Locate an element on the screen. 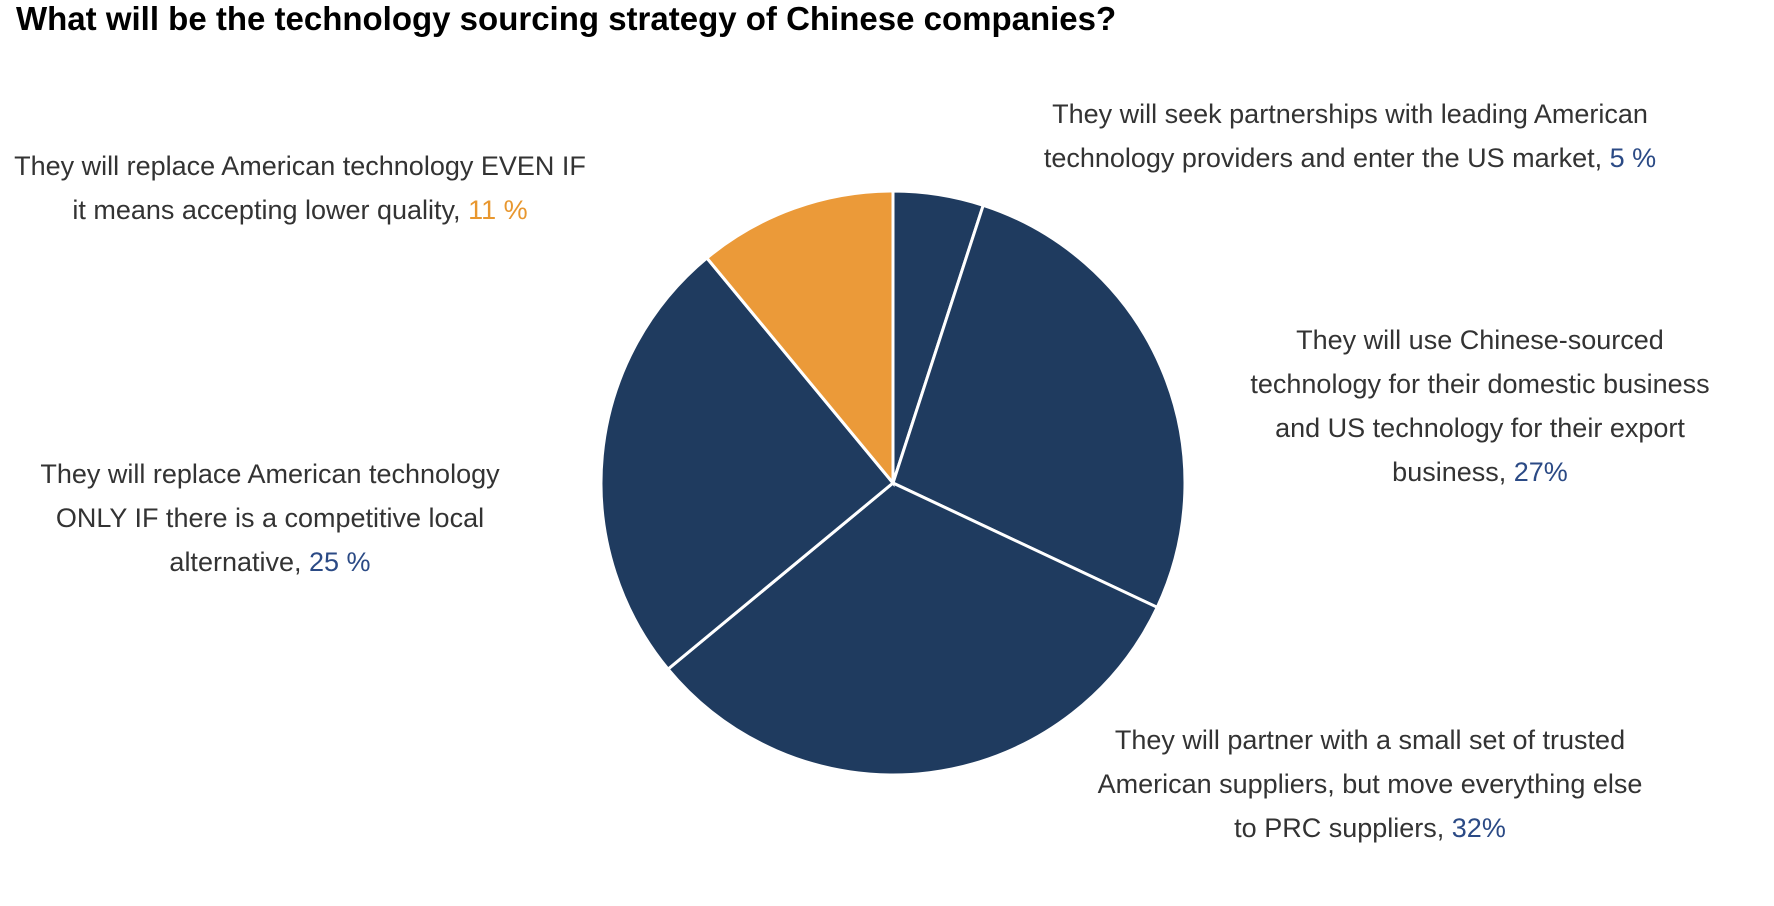 The height and width of the screenshot is (906, 1774). slice-value-label: 32% is located at coordinates (1478, 828).